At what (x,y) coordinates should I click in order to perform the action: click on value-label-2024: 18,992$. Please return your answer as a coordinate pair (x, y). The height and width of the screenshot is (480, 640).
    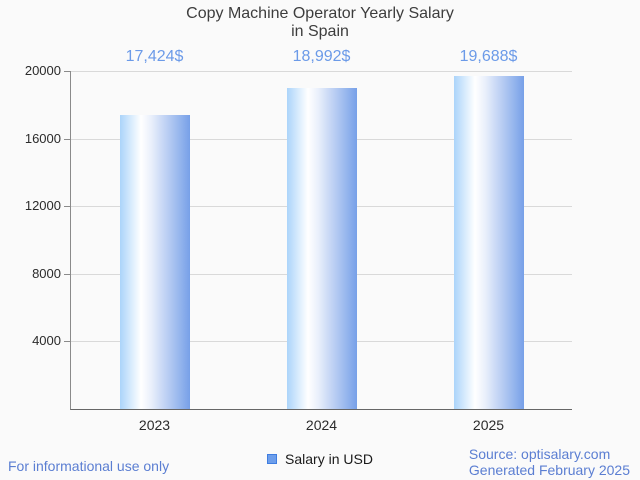
    Looking at the image, I should click on (321, 56).